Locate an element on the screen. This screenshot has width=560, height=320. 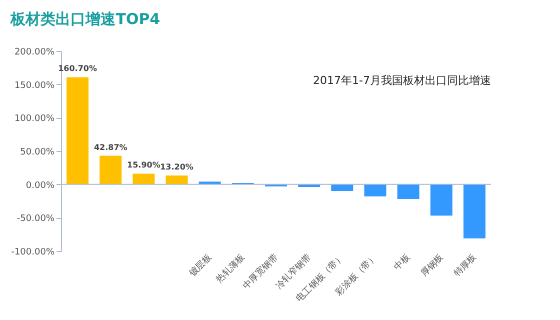
data-label: 42.87% is located at coordinates (111, 147).